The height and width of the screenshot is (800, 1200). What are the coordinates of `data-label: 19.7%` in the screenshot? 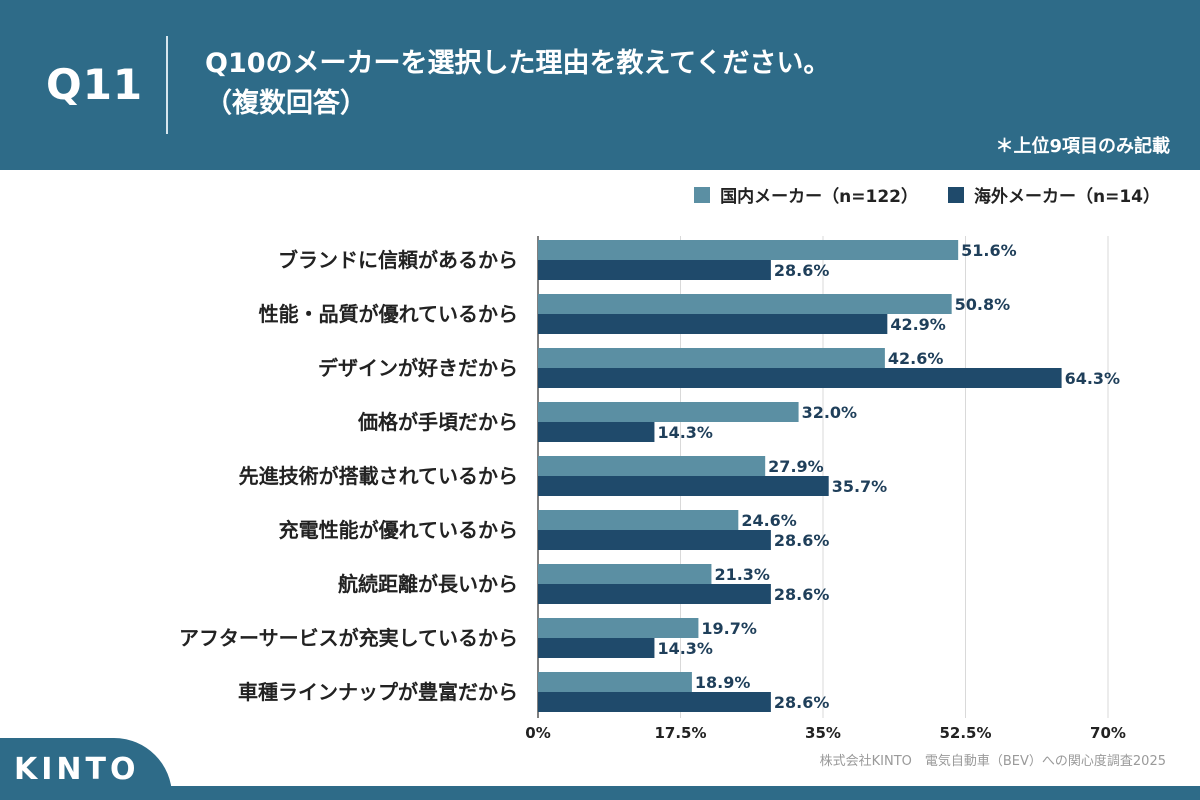 It's located at (729, 628).